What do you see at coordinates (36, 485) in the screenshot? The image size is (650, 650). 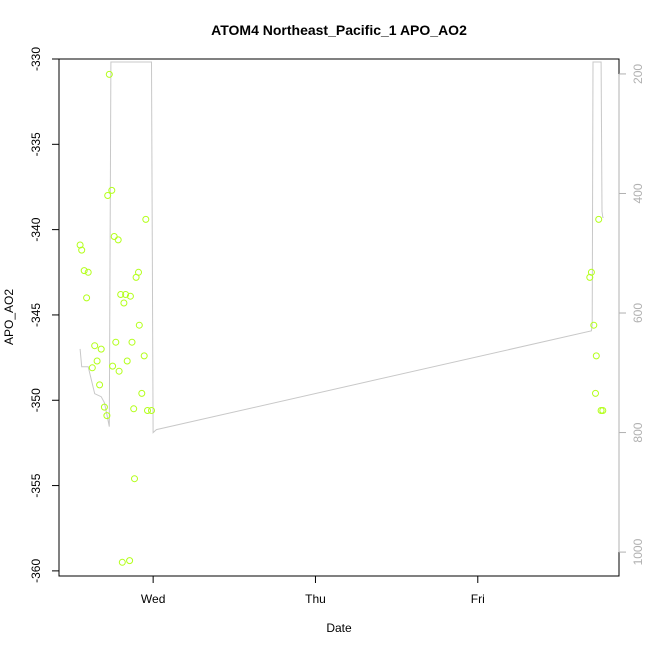 I see `y-tick-label: -355` at bounding box center [36, 485].